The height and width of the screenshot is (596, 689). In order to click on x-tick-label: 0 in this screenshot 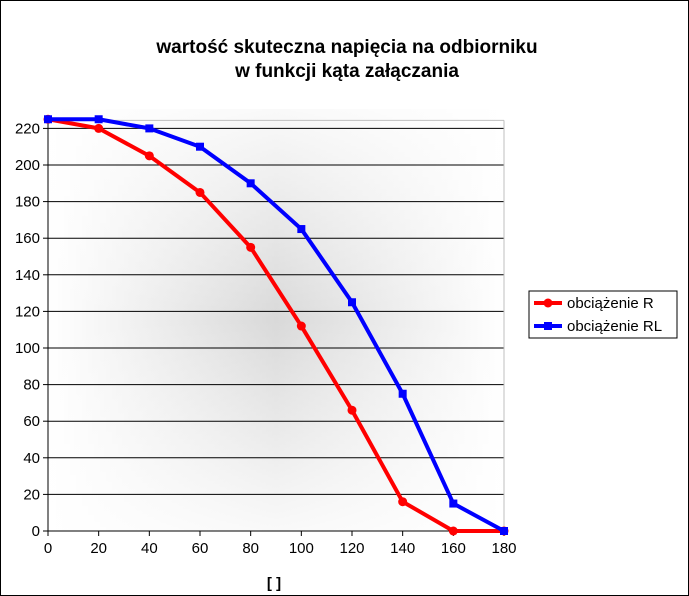, I will do `click(48, 548)`.